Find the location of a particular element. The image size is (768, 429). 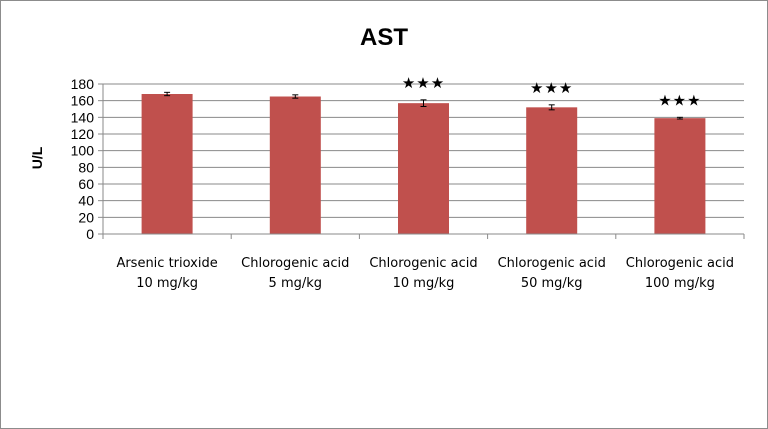

chart-title: AST is located at coordinates (384, 37).